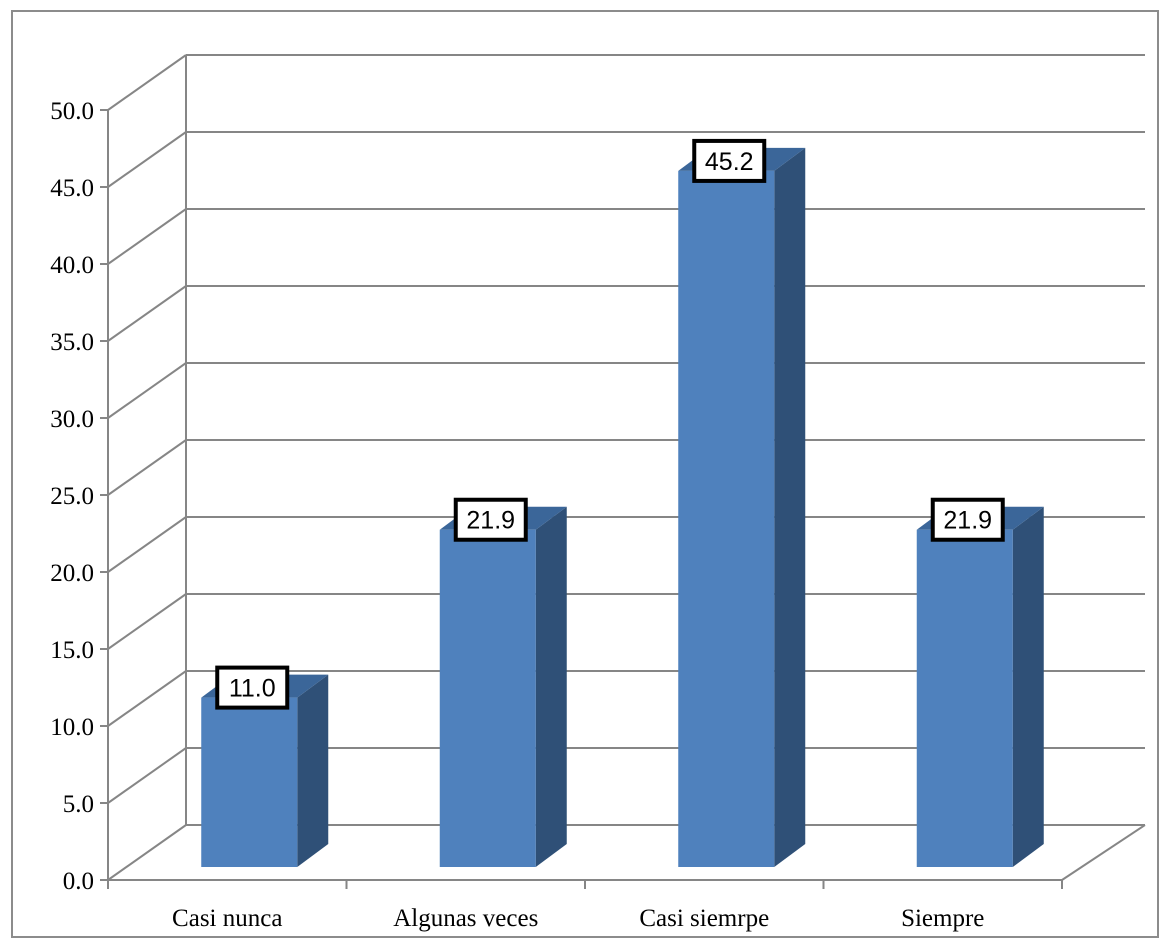 The width and height of the screenshot is (1170, 950). Describe the element at coordinates (72, 342) in the screenshot. I see `y-tick-label: 35.0` at that location.